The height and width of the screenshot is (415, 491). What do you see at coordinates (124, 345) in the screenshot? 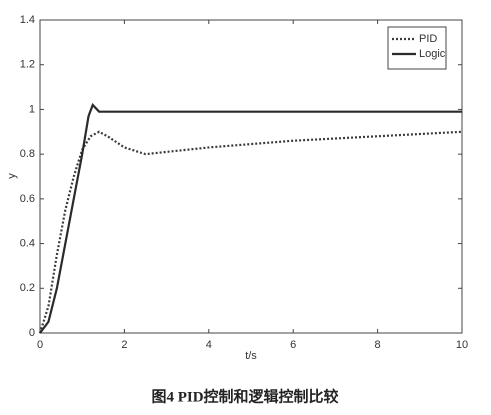
I see `x-tick-label: 2` at bounding box center [124, 345].